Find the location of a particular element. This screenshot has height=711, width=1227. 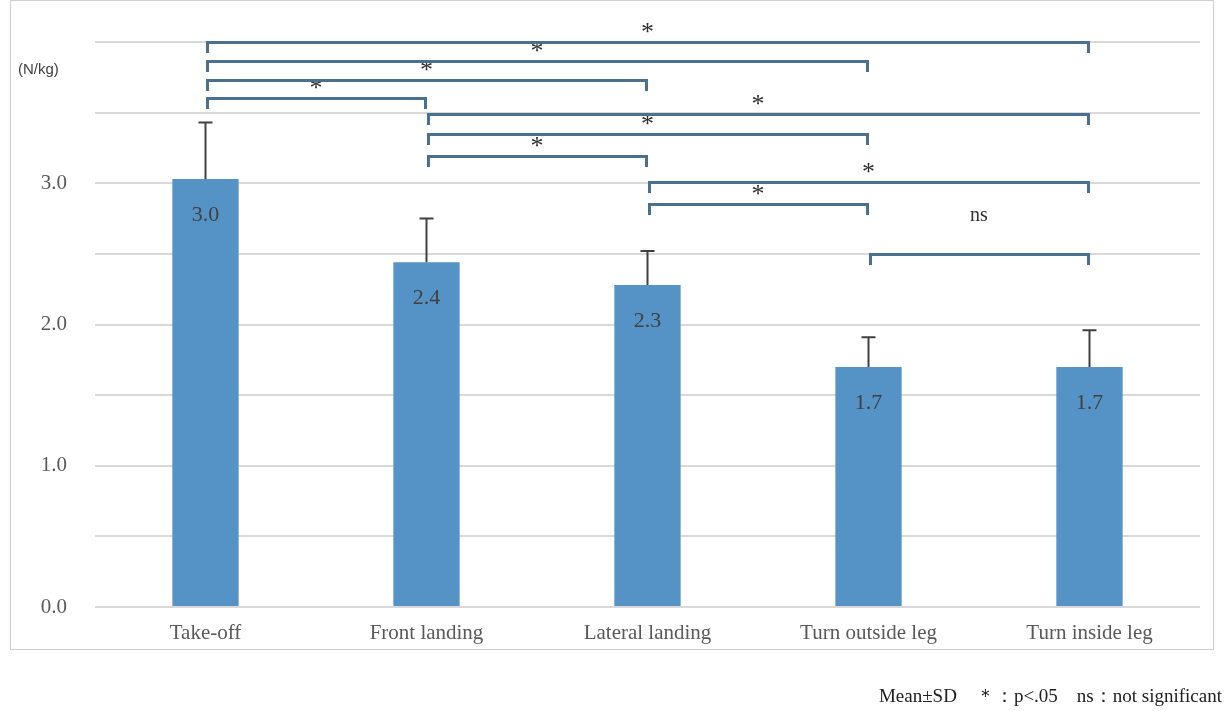

x-tick-label: Take-off is located at coordinates (205, 632).